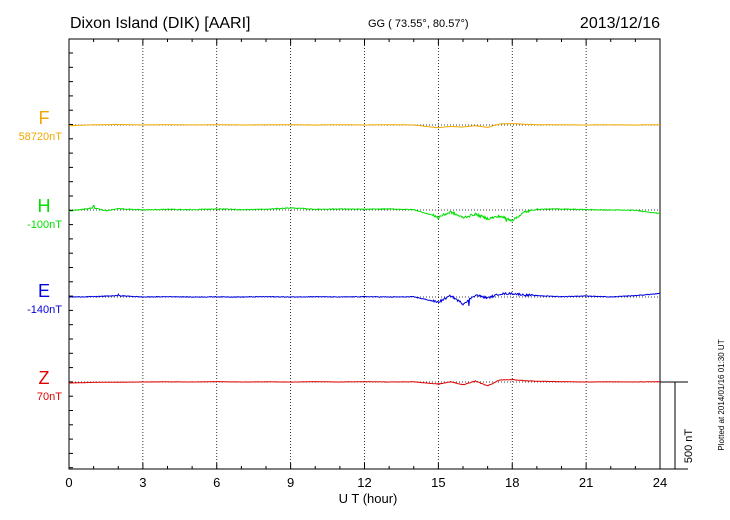 This screenshot has height=520, width=730. I want to click on component-label-H: H, so click(44, 206).